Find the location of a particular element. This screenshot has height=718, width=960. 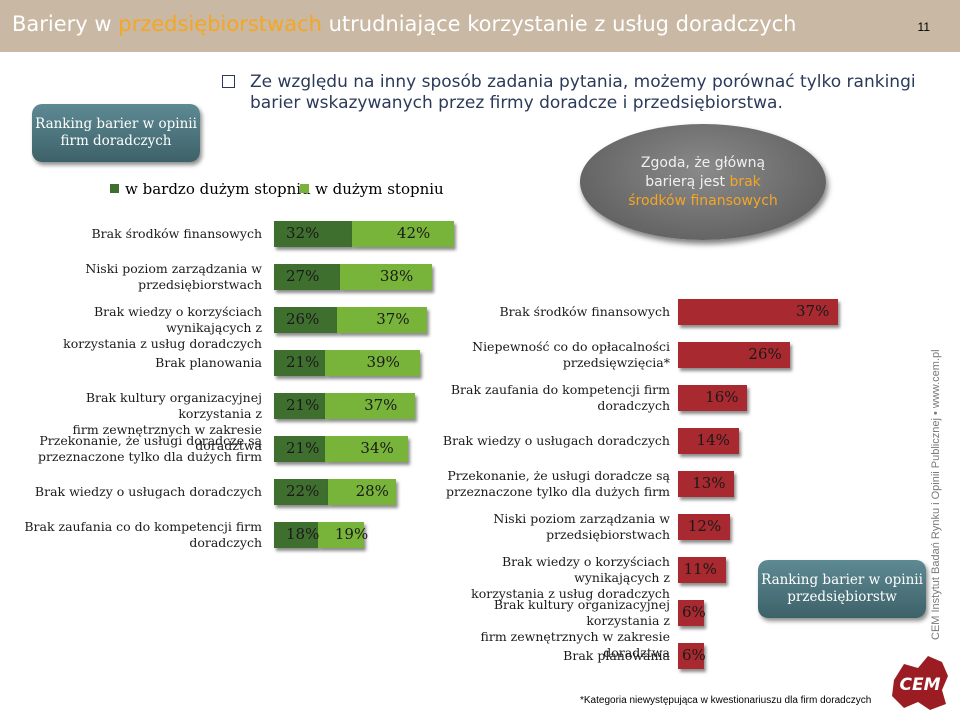

cem-logo: CEM is located at coordinates (920, 684).